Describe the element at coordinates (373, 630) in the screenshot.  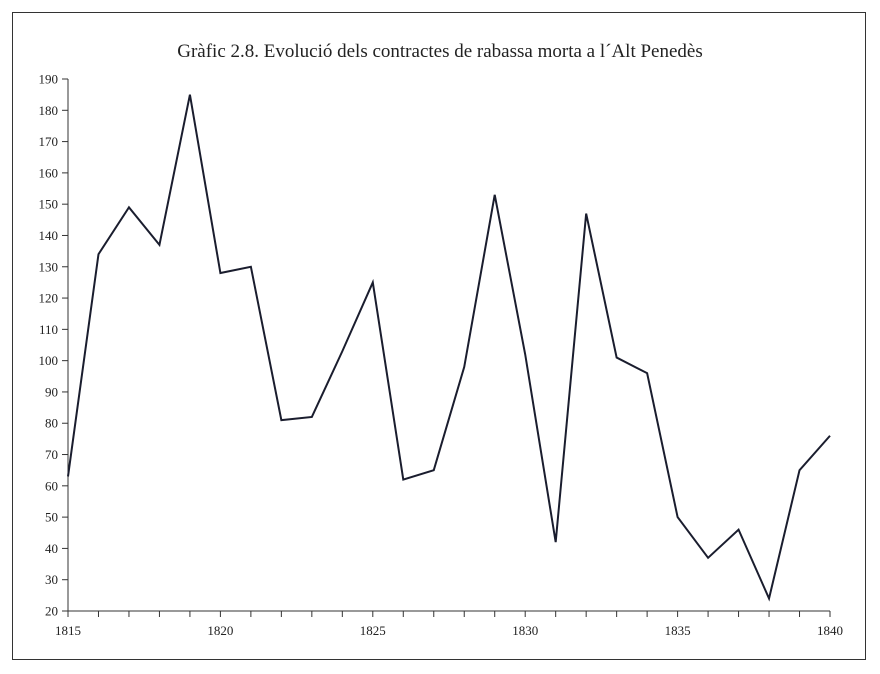
I see `x-tick-label: 1825` at that location.